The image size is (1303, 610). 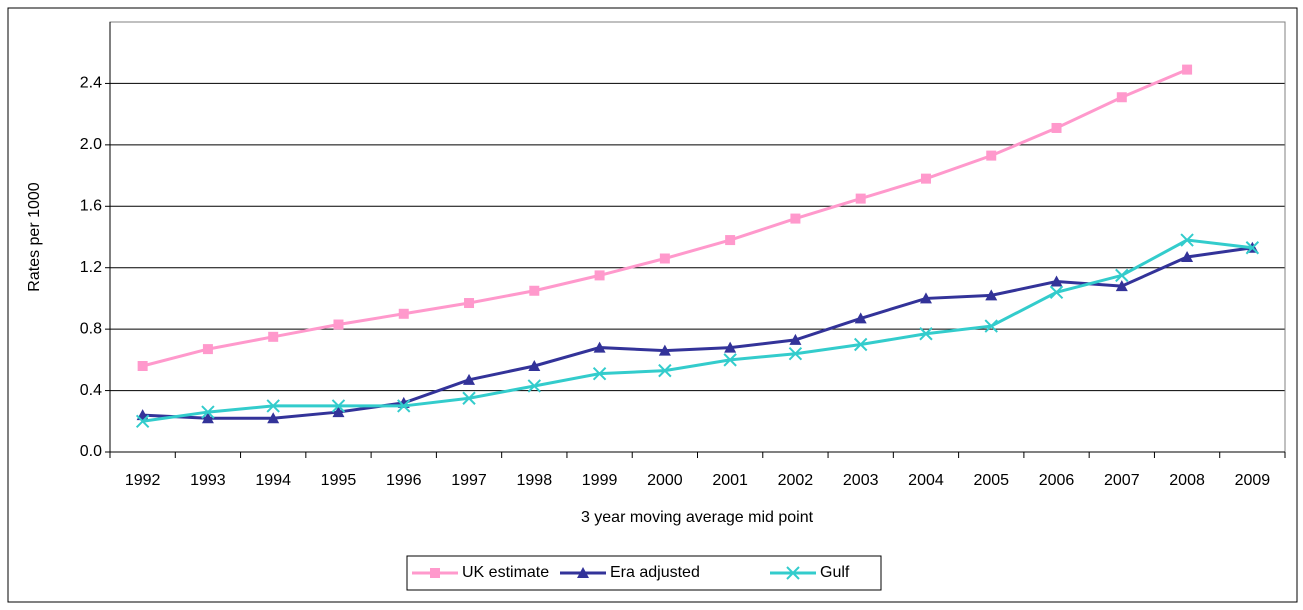 What do you see at coordinates (600, 480) in the screenshot?
I see `x-tick-label: 1999` at bounding box center [600, 480].